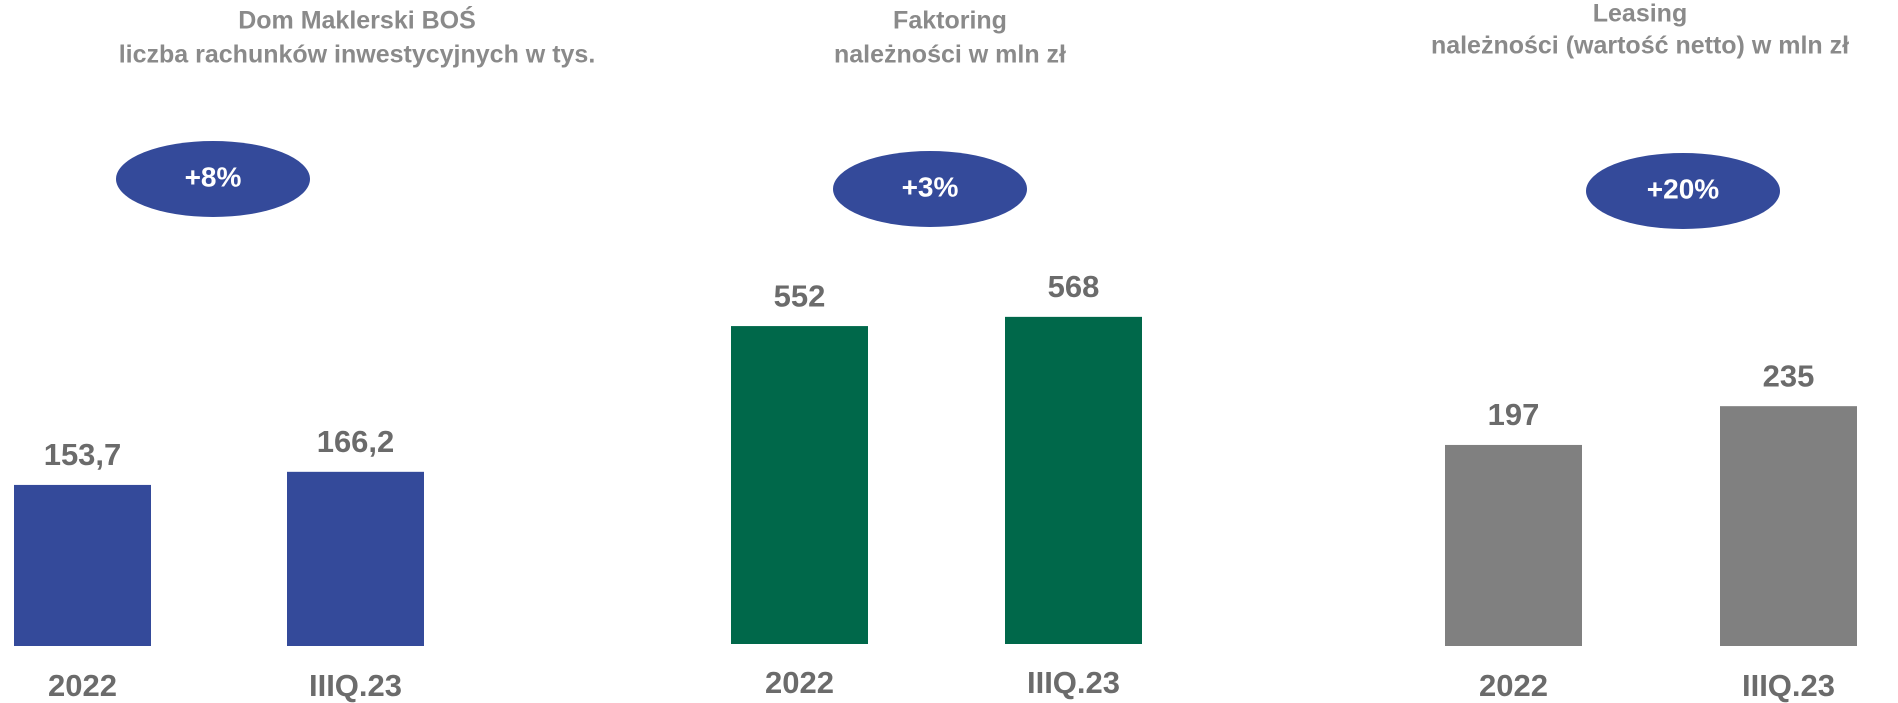 The height and width of the screenshot is (703, 1898). Describe the element at coordinates (356, 441) in the screenshot. I see `value-label: 166,2` at that location.